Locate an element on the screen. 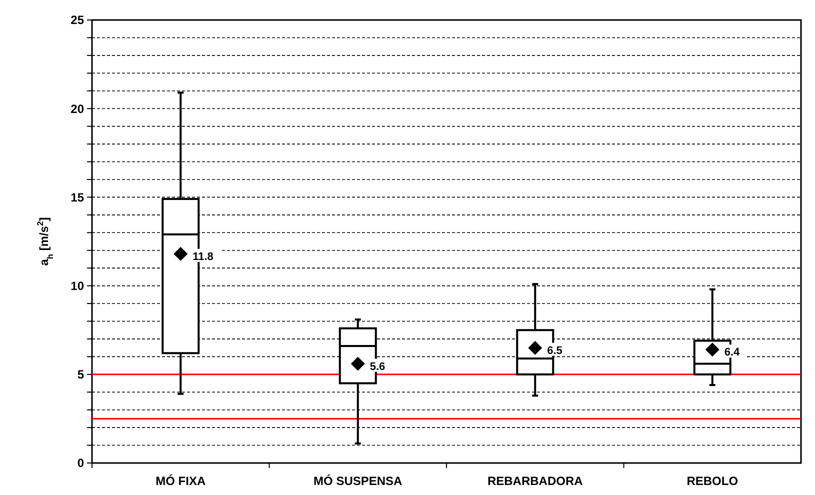  y-tick-label: 15 is located at coordinates (77, 197).